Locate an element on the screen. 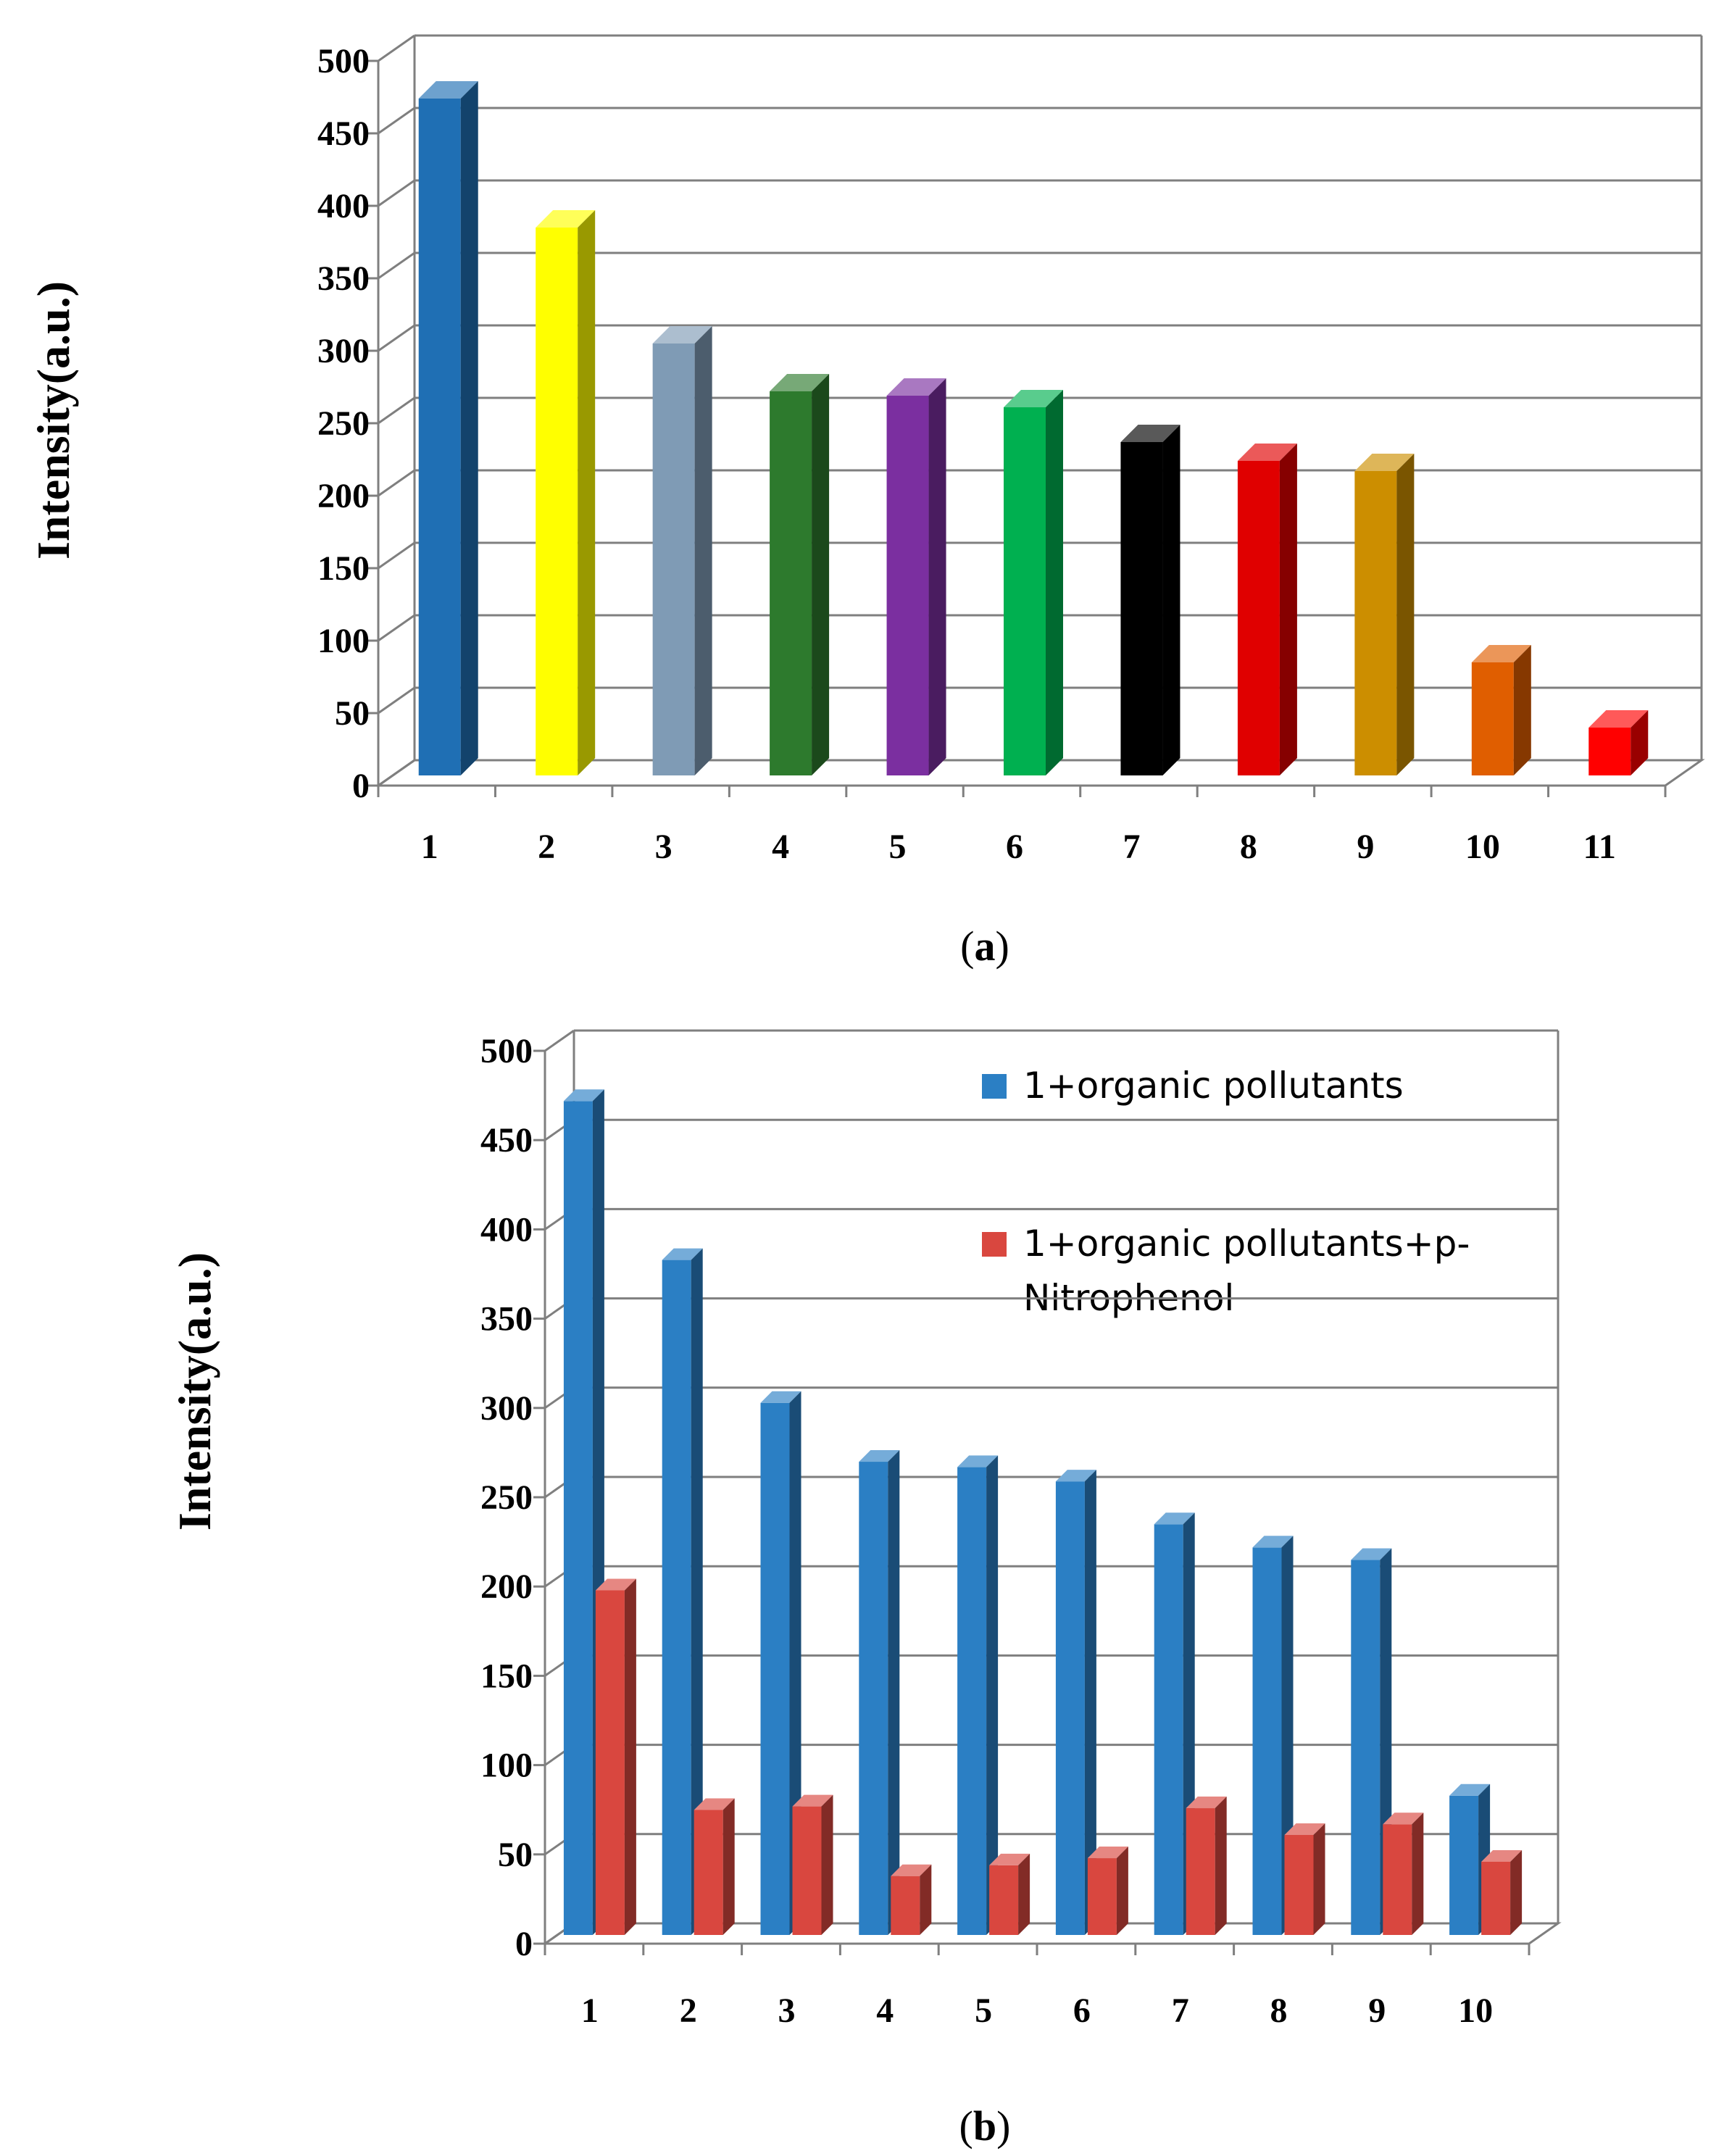 This screenshot has height=2156, width=1724. chart-a-bar-4-front is located at coordinates (791, 583).